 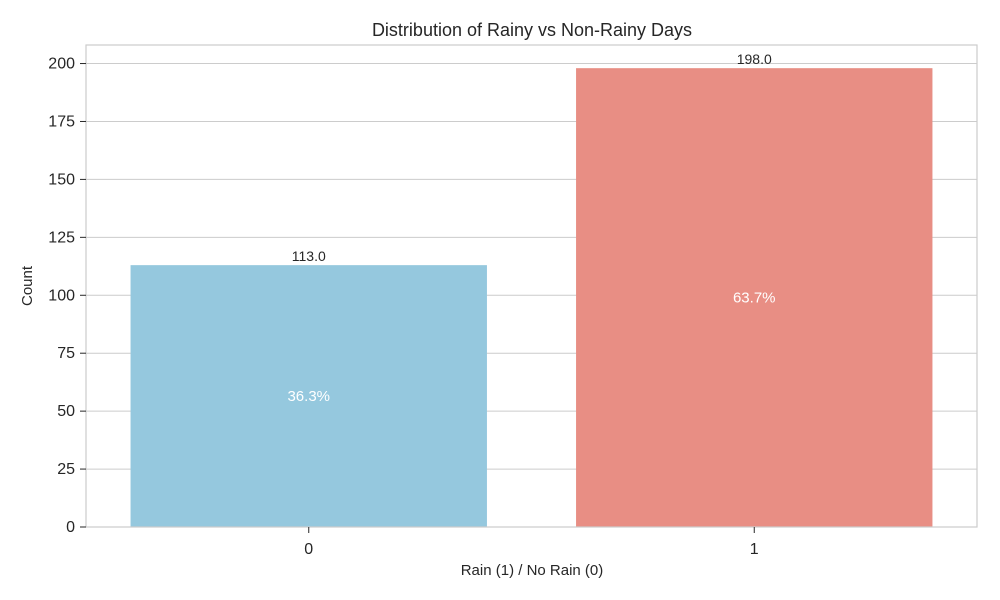 I want to click on x-axis-label: Rain (1) / No Rain (0), so click(x=532, y=570).